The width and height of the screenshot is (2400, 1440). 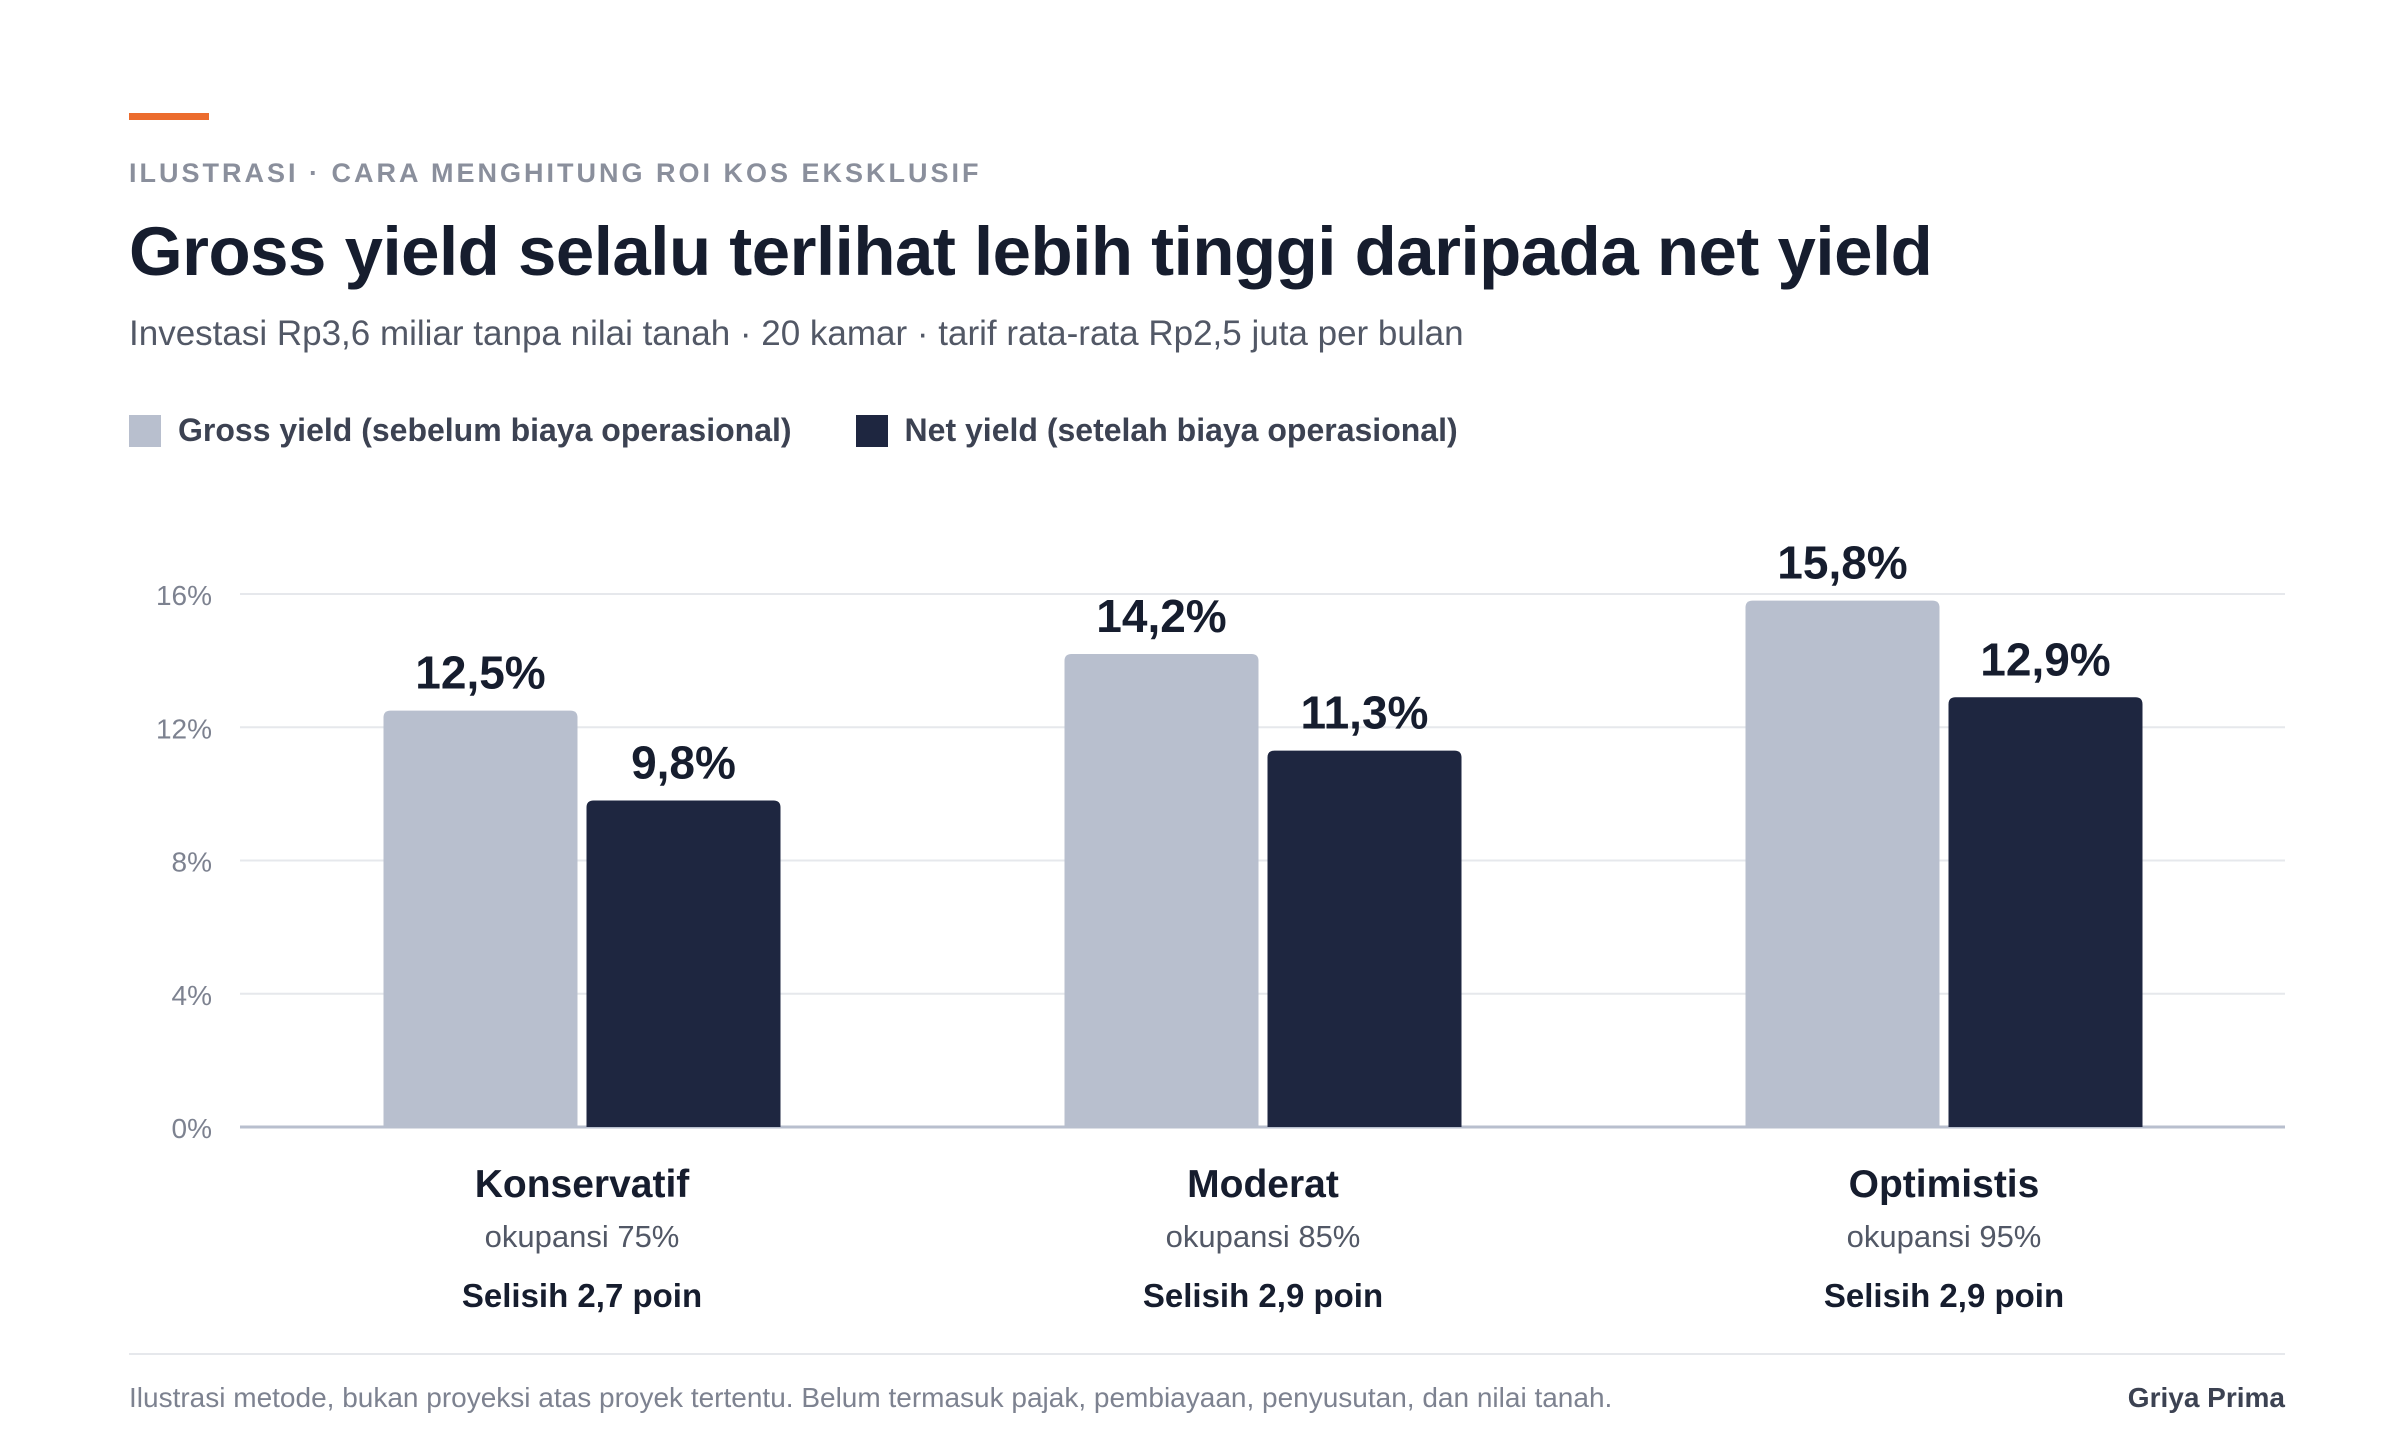 What do you see at coordinates (582, 1295) in the screenshot?
I see `x-category-note: Selisih 2,7 poin` at bounding box center [582, 1295].